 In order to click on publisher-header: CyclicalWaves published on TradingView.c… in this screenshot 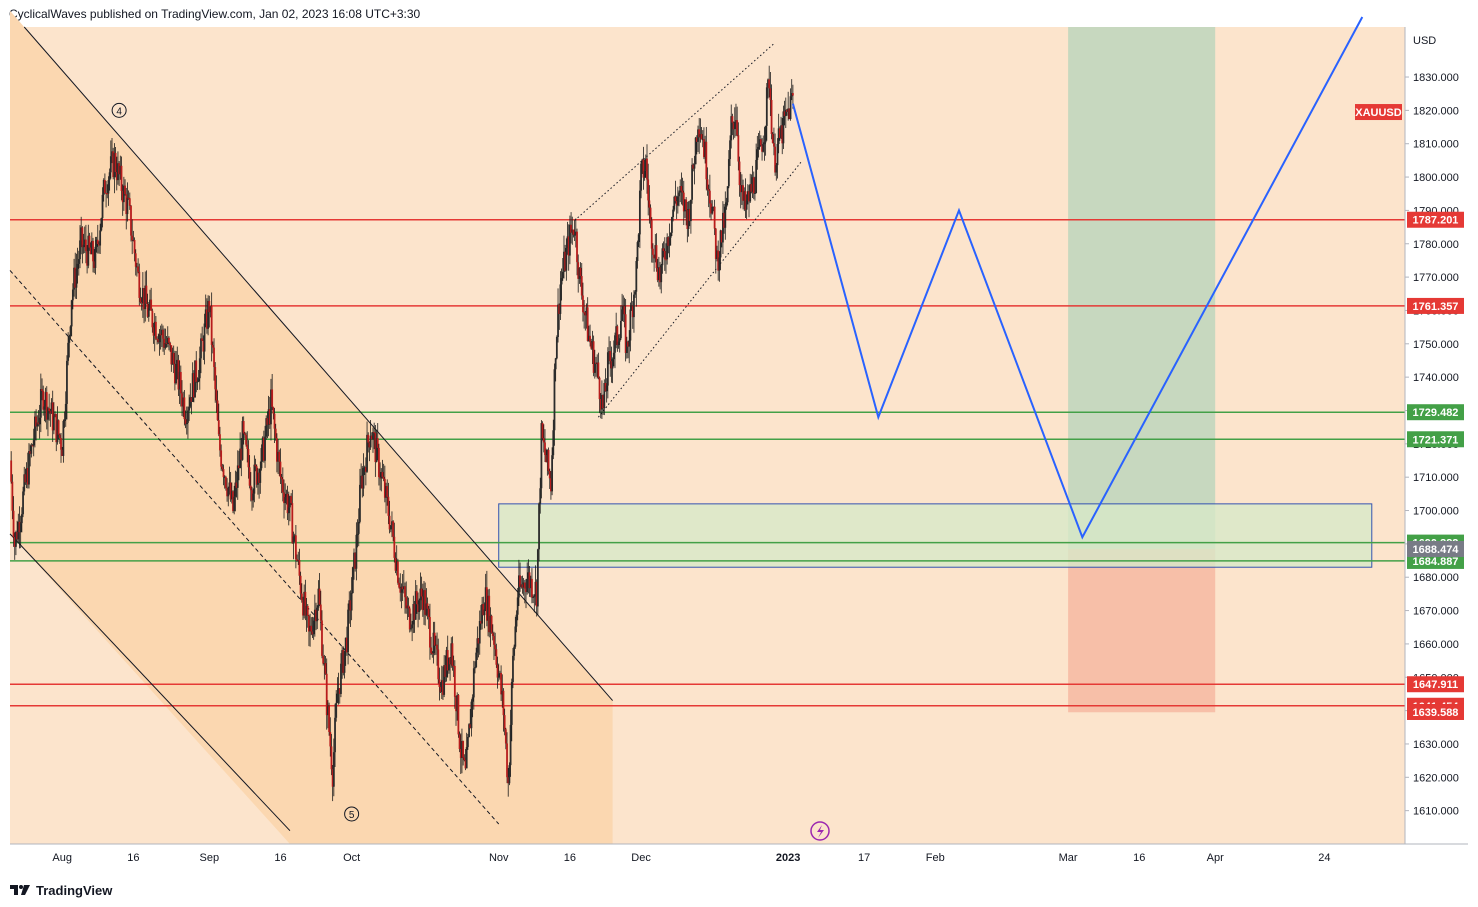, I will do `click(215, 14)`.